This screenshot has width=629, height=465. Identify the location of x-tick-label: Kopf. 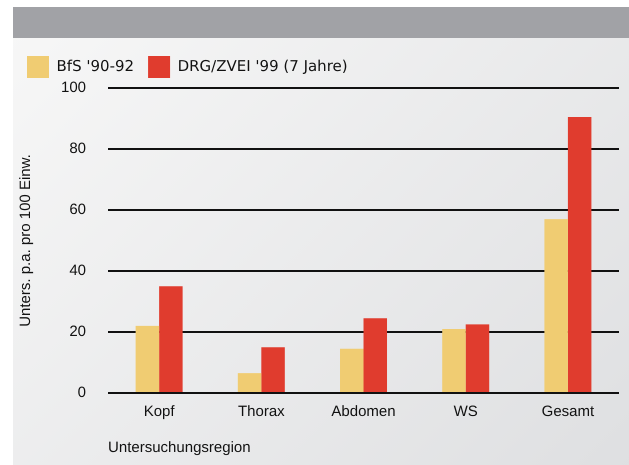
(160, 411).